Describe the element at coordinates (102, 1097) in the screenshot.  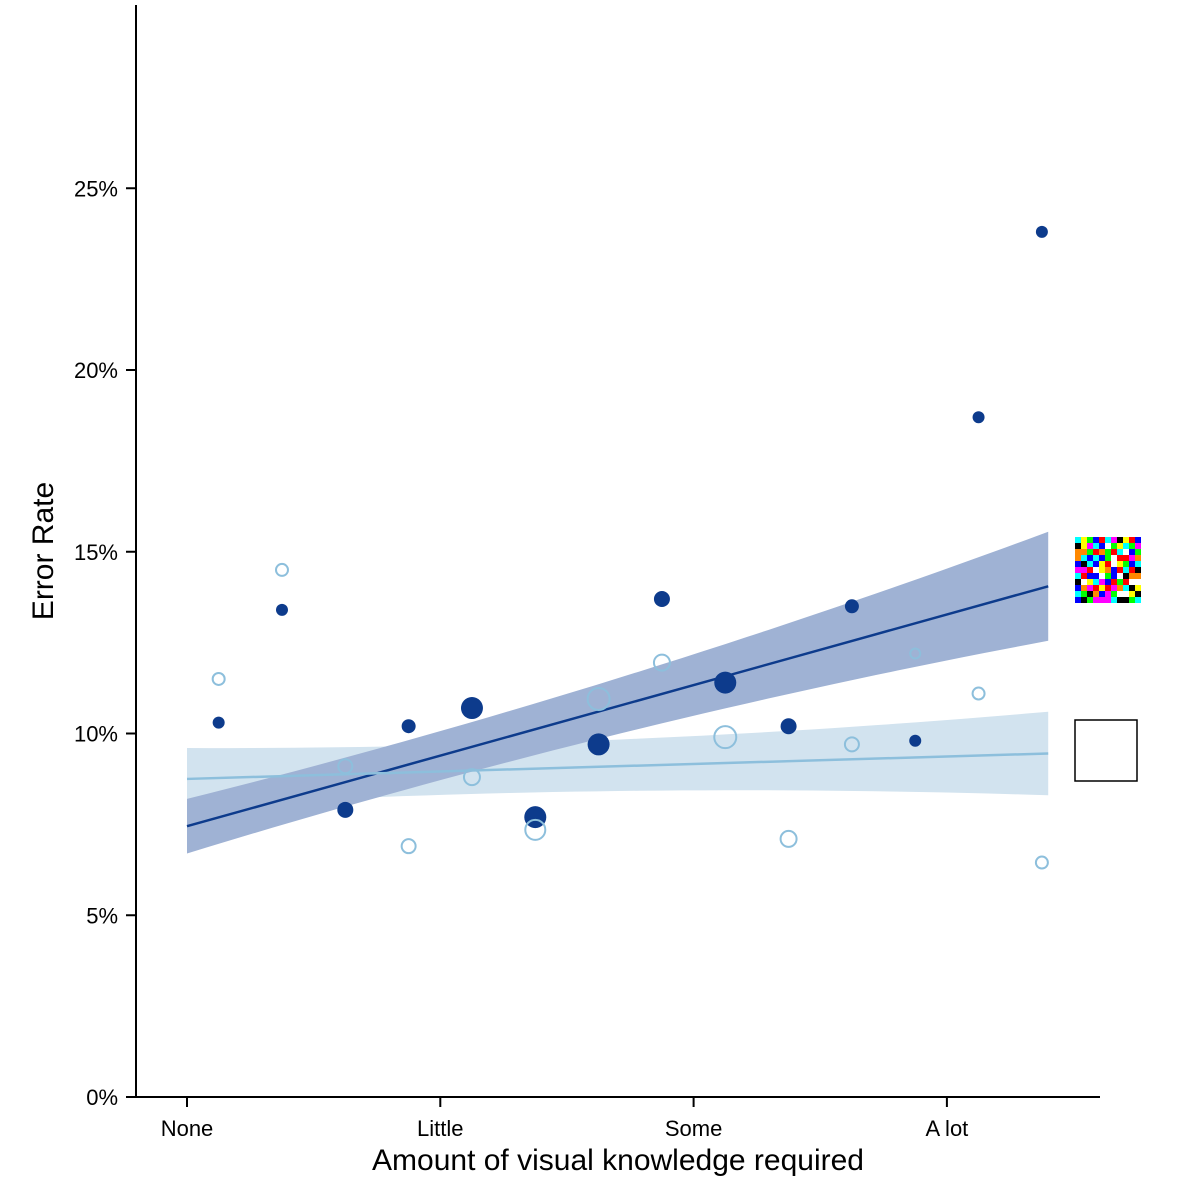
I see `y-tick-label: 0%` at that location.